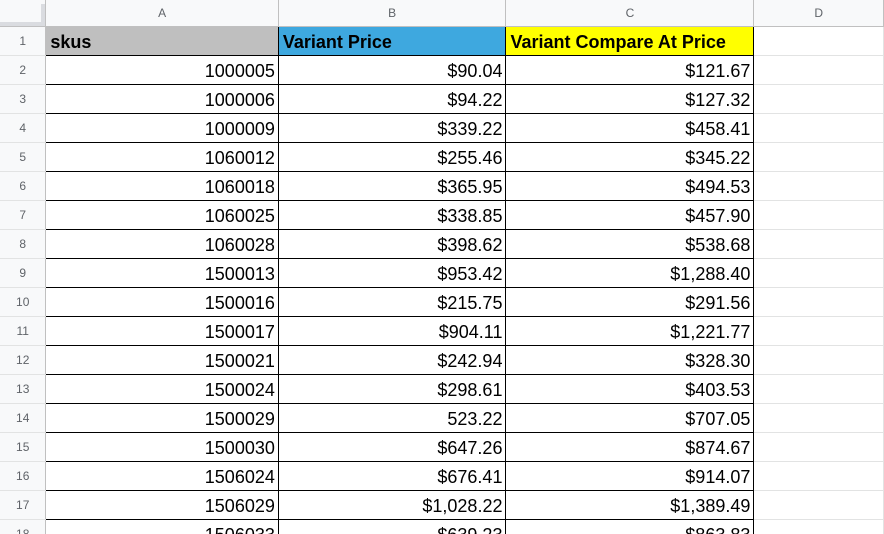 This screenshot has height=534, width=884. I want to click on row-header: 18, so click(23, 526).